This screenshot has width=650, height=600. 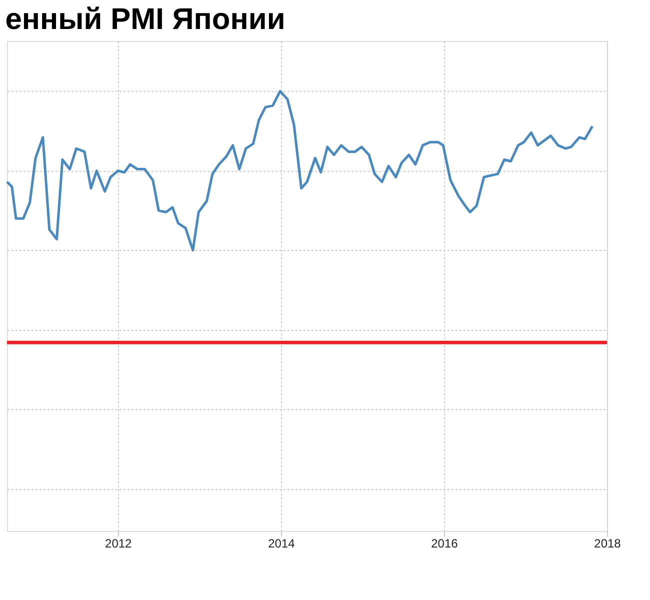 What do you see at coordinates (282, 543) in the screenshot?
I see `x-tick-label: 2014` at bounding box center [282, 543].